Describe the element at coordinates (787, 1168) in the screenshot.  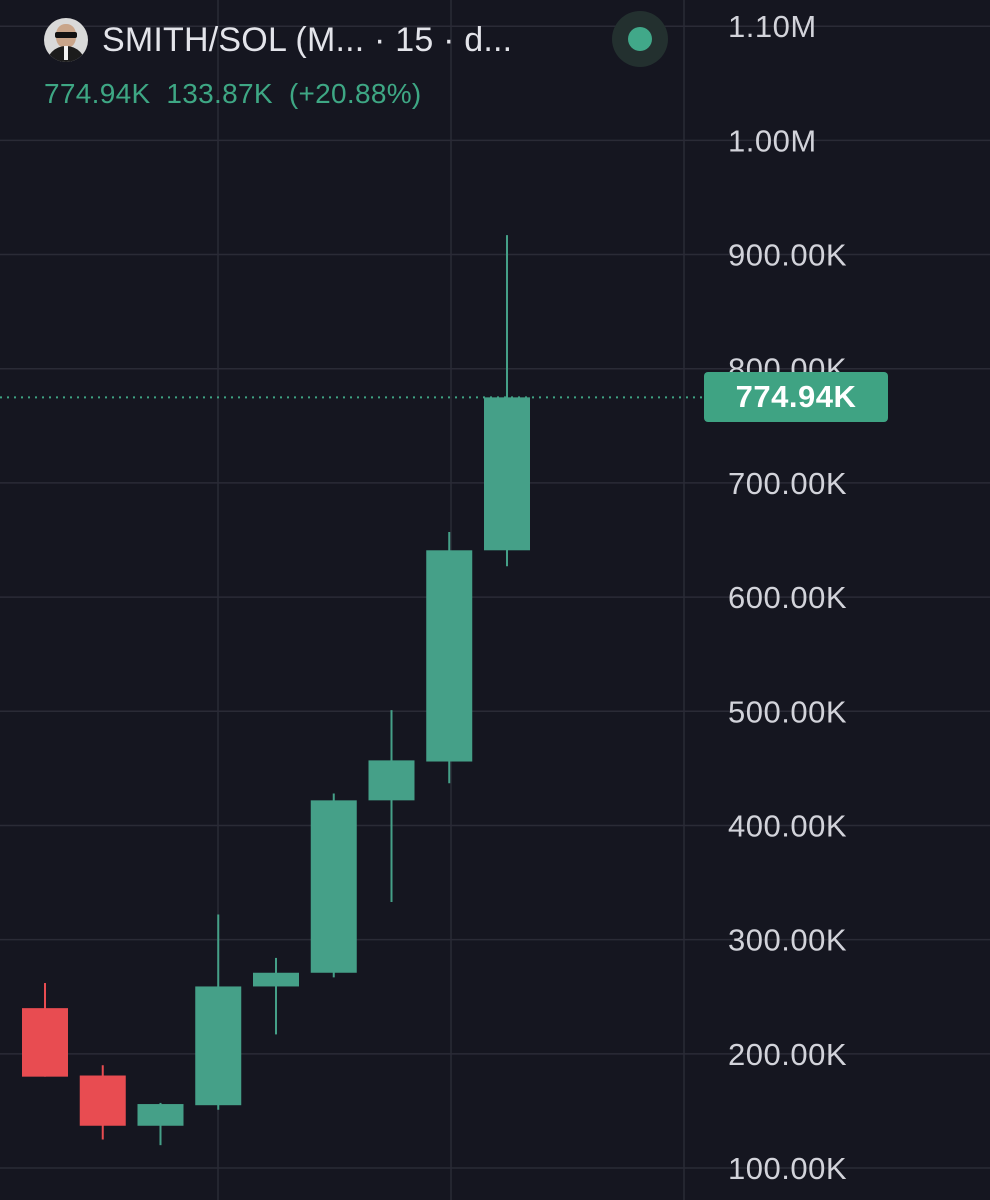
I see `y-tick-label: 100.00K` at that location.